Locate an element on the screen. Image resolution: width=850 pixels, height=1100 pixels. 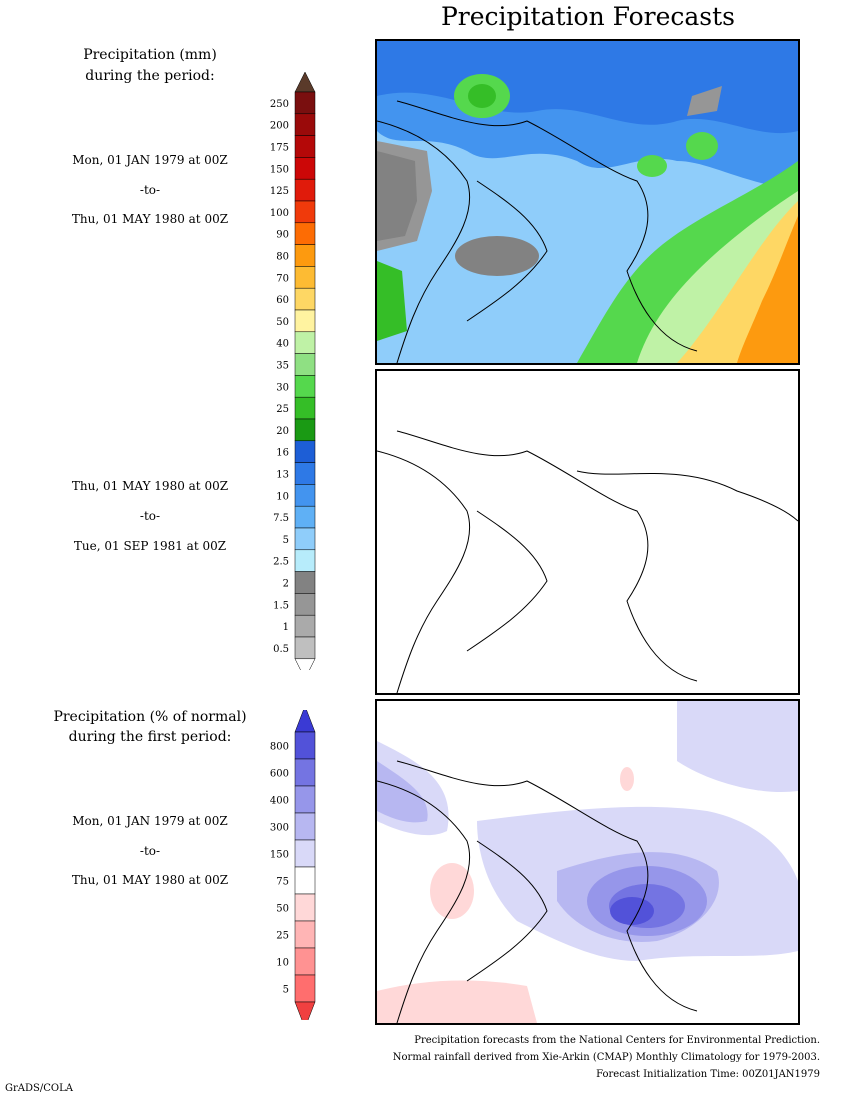
precip-mm-tick-label: 7.5 is located at coordinates (281, 518).